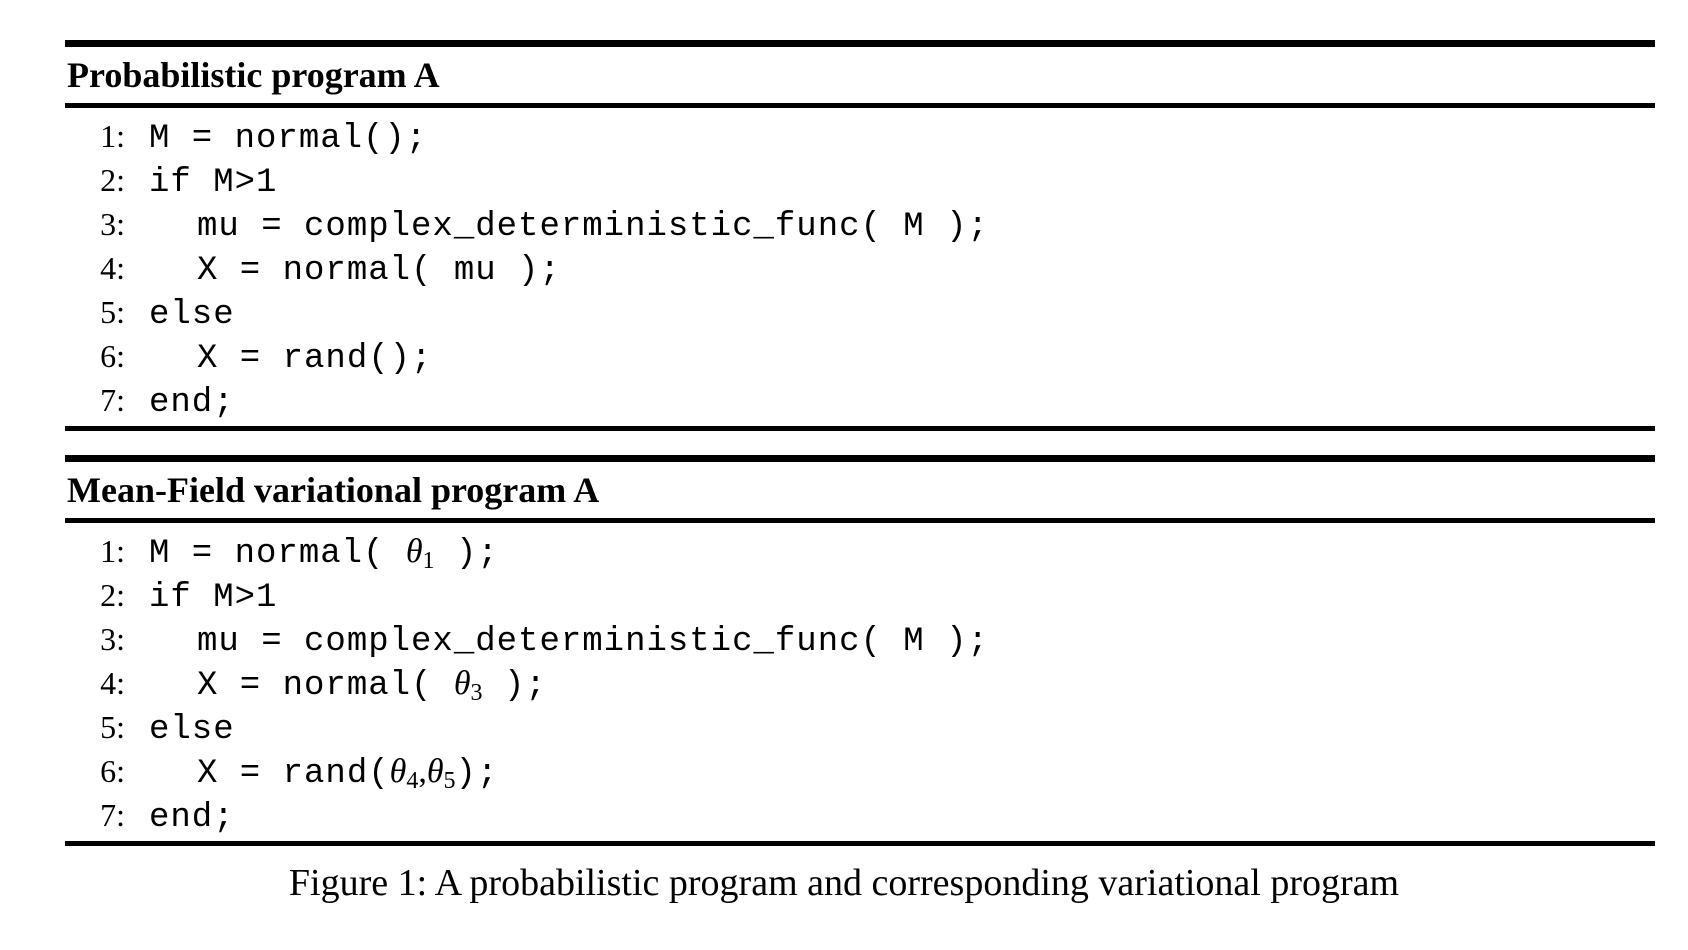 This screenshot has height=950, width=1688. What do you see at coordinates (860, 136) in the screenshot?
I see `code-line: 1: M = normal();` at bounding box center [860, 136].